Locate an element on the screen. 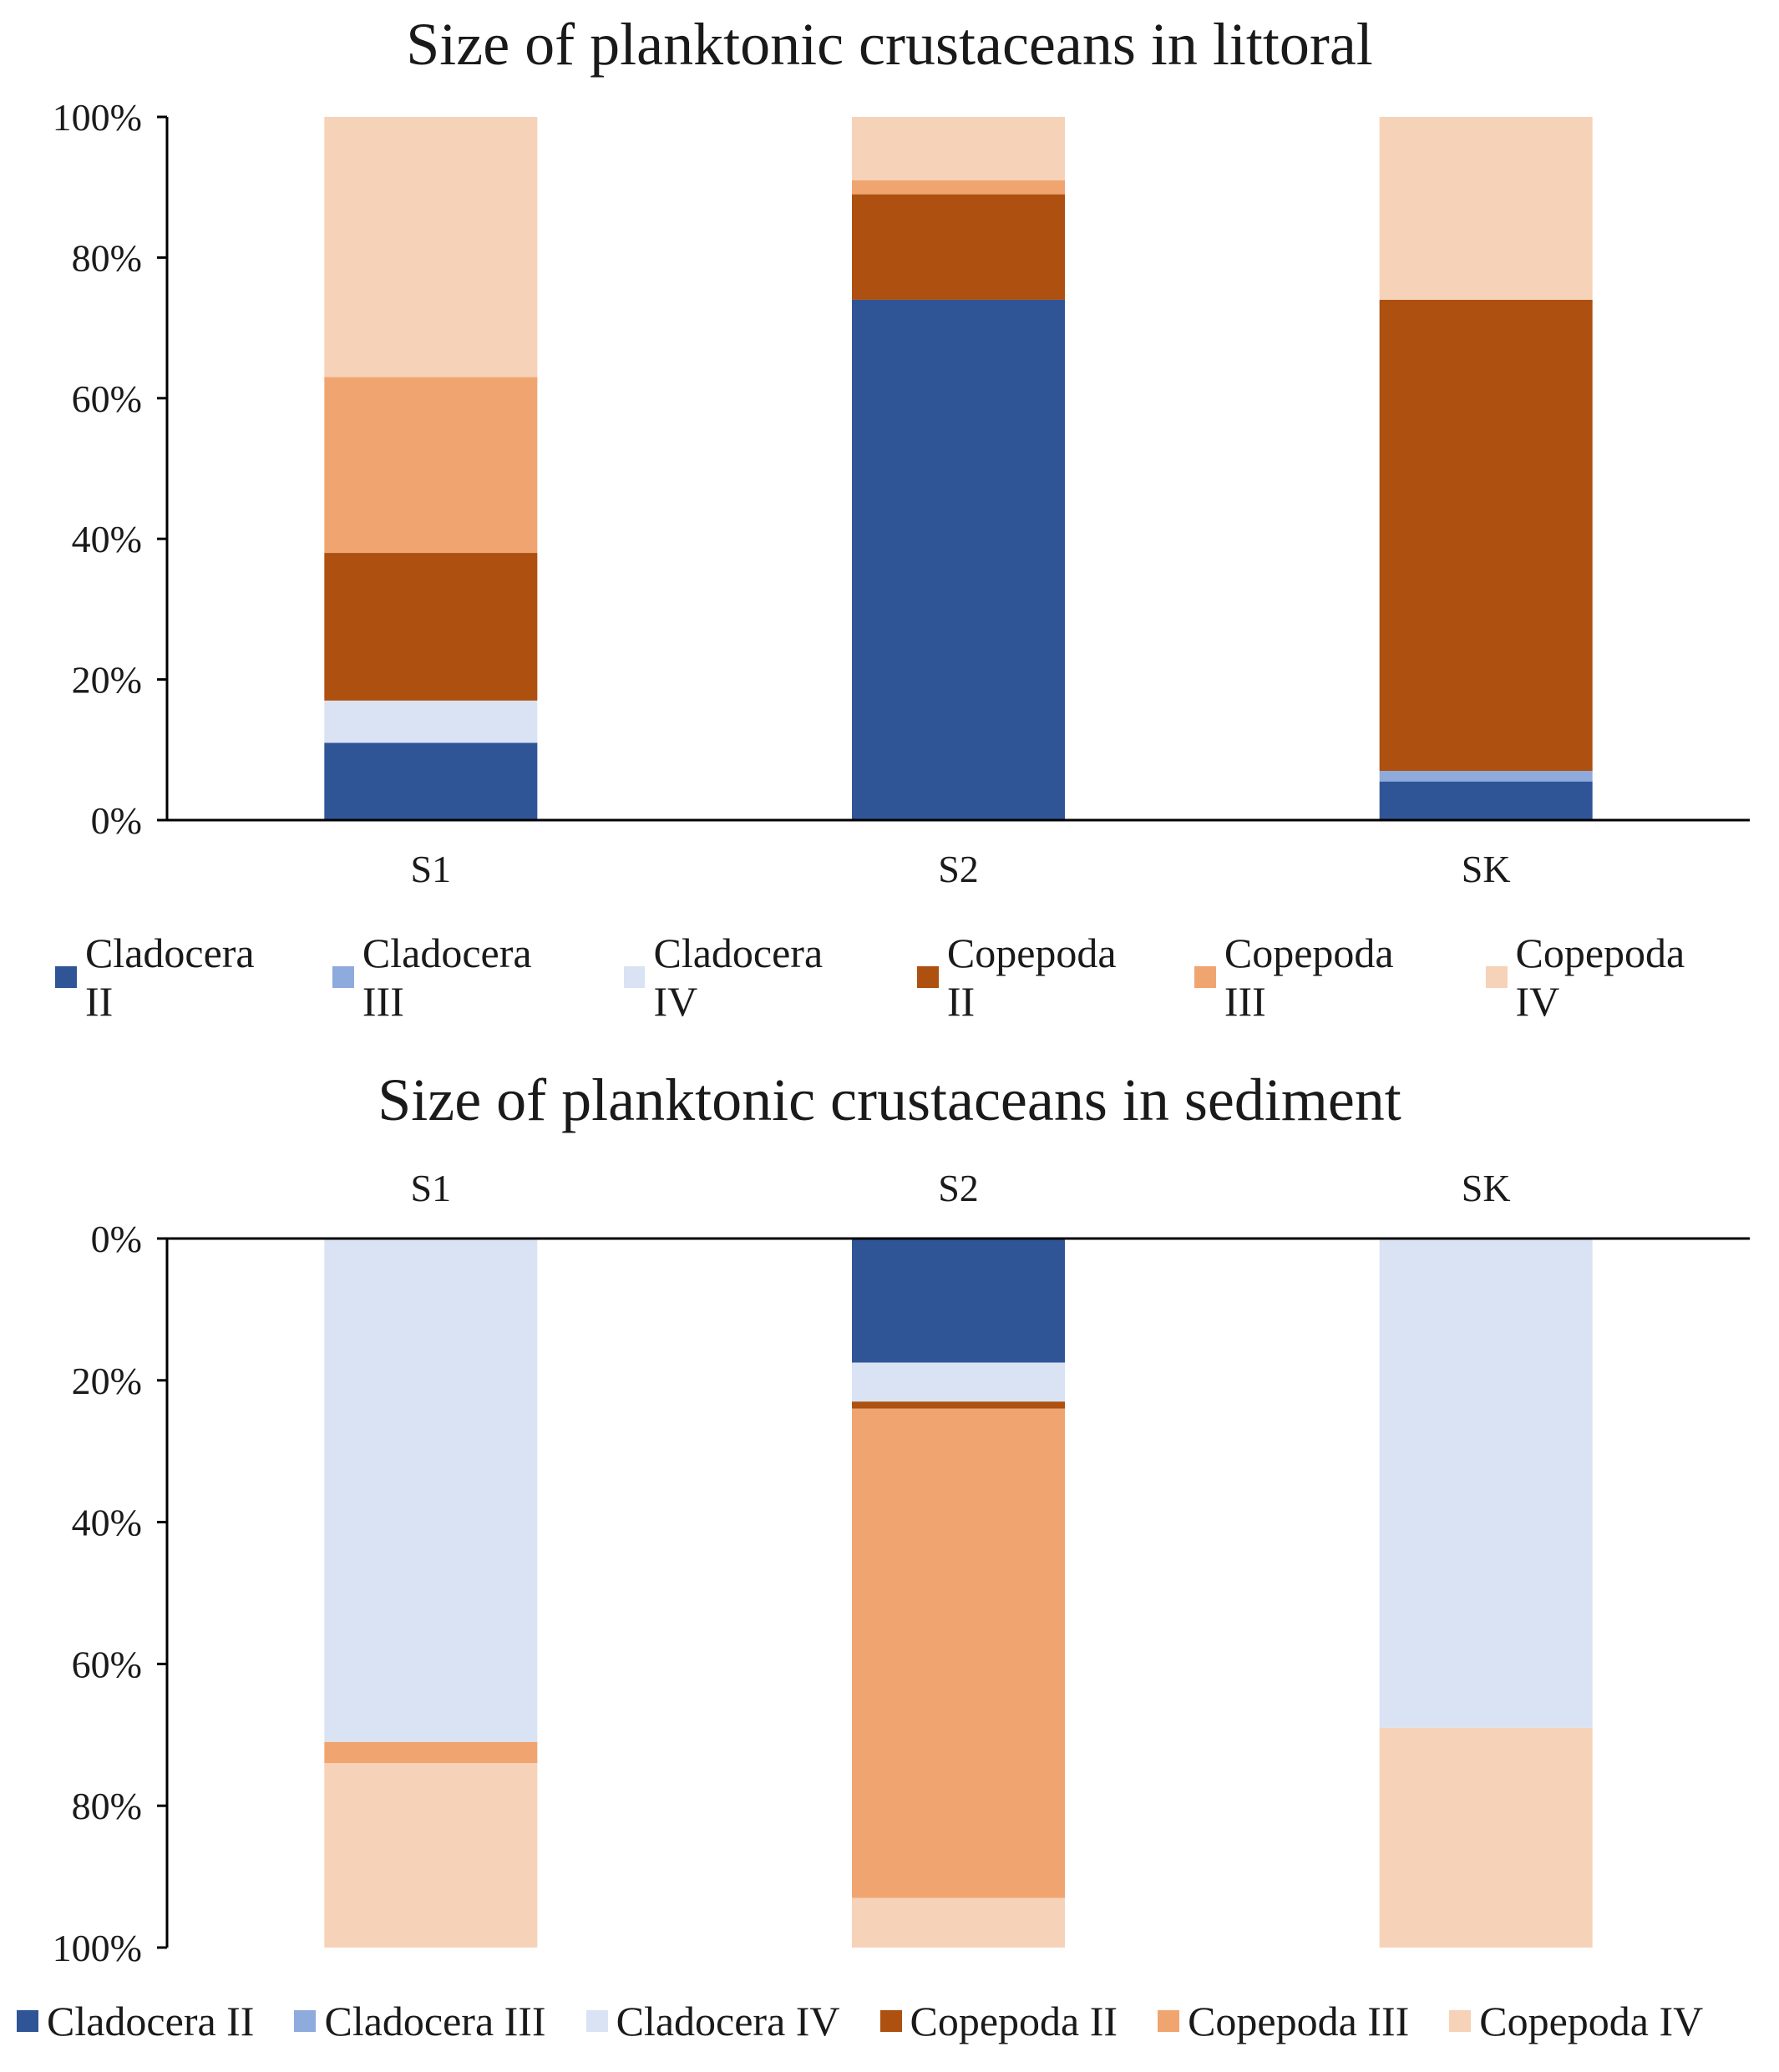 The image size is (1779, 2072). bar-sk-cladocera-ii is located at coordinates (1486, 800).